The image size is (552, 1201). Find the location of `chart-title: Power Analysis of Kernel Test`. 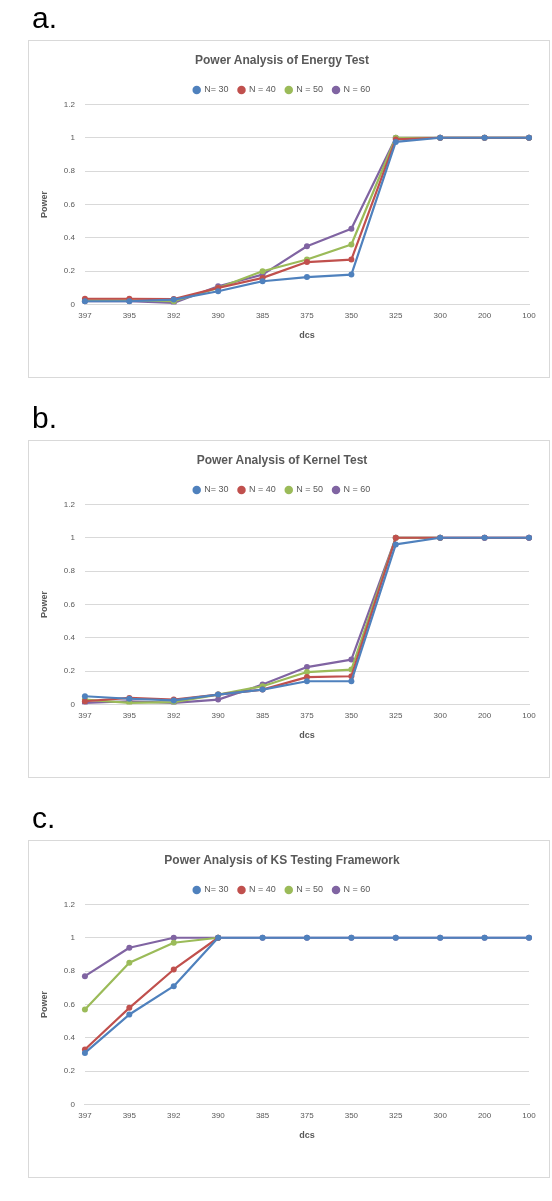

chart-title: Power Analysis of Kernel Test is located at coordinates (282, 459).